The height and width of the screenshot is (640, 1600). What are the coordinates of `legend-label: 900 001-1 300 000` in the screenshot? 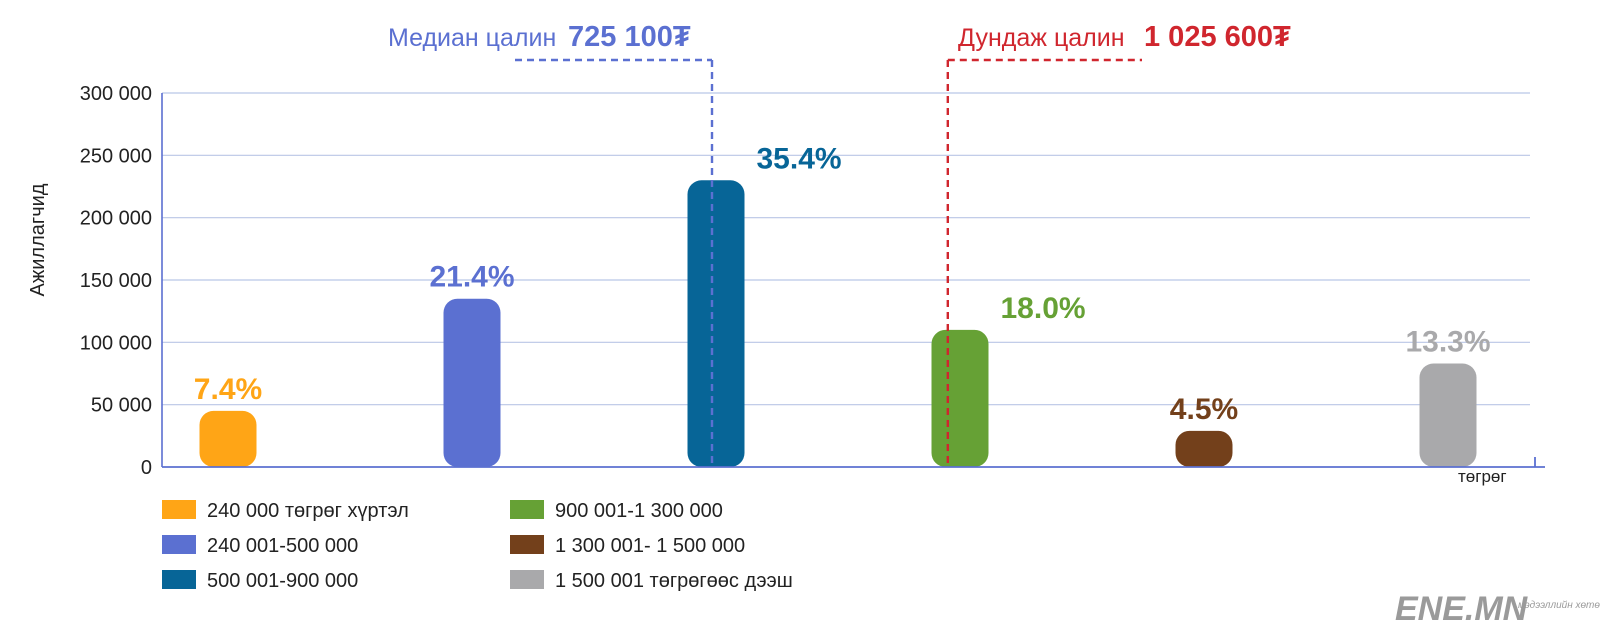 It's located at (639, 511).